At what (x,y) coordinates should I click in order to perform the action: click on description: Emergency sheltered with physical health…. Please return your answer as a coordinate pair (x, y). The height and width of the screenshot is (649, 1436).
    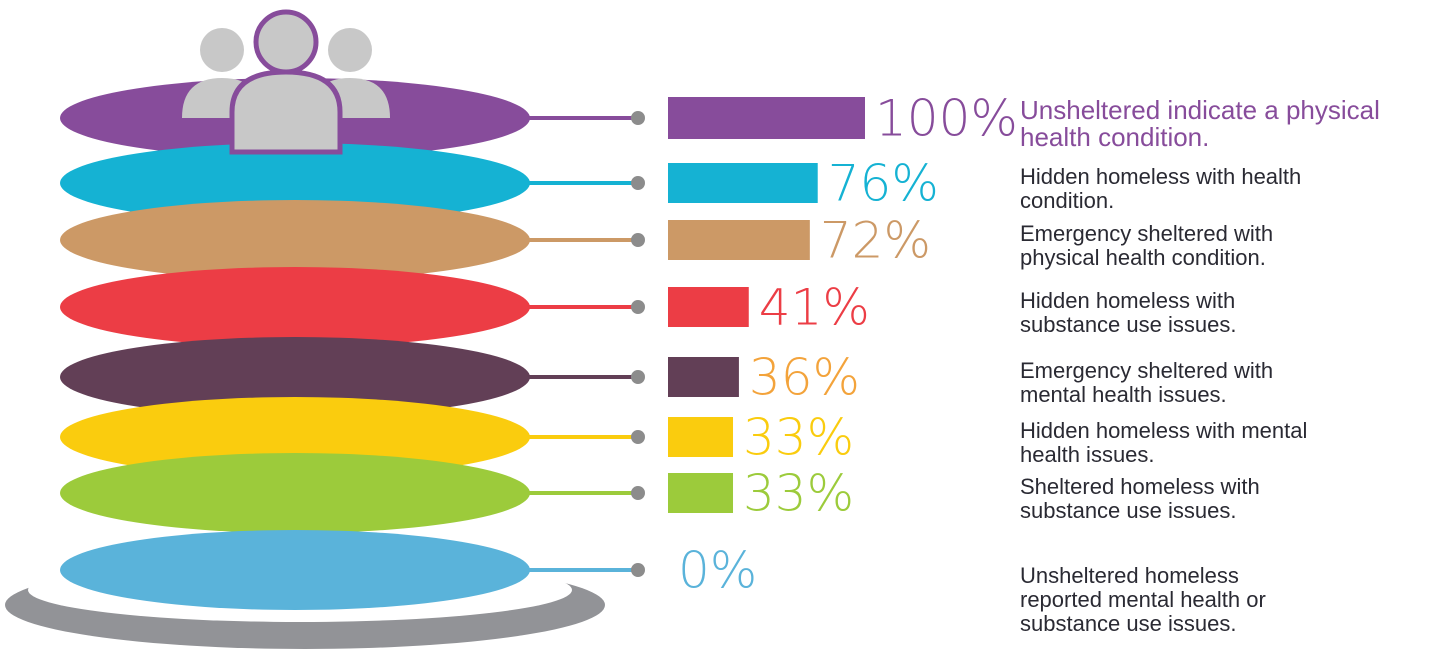
    Looking at the image, I should click on (1147, 245).